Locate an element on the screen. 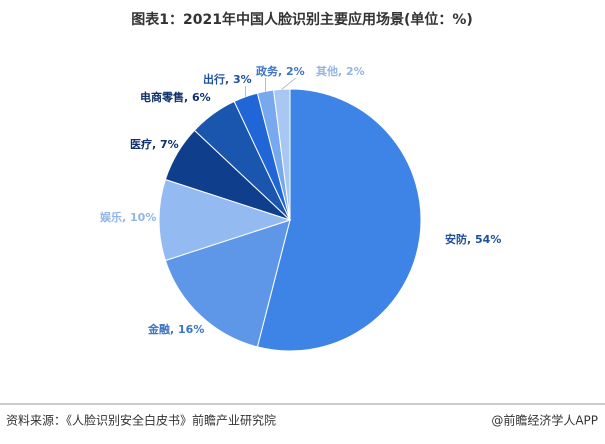 This screenshot has height=444, width=605. slice-label: 金融, 16% is located at coordinates (175, 329).